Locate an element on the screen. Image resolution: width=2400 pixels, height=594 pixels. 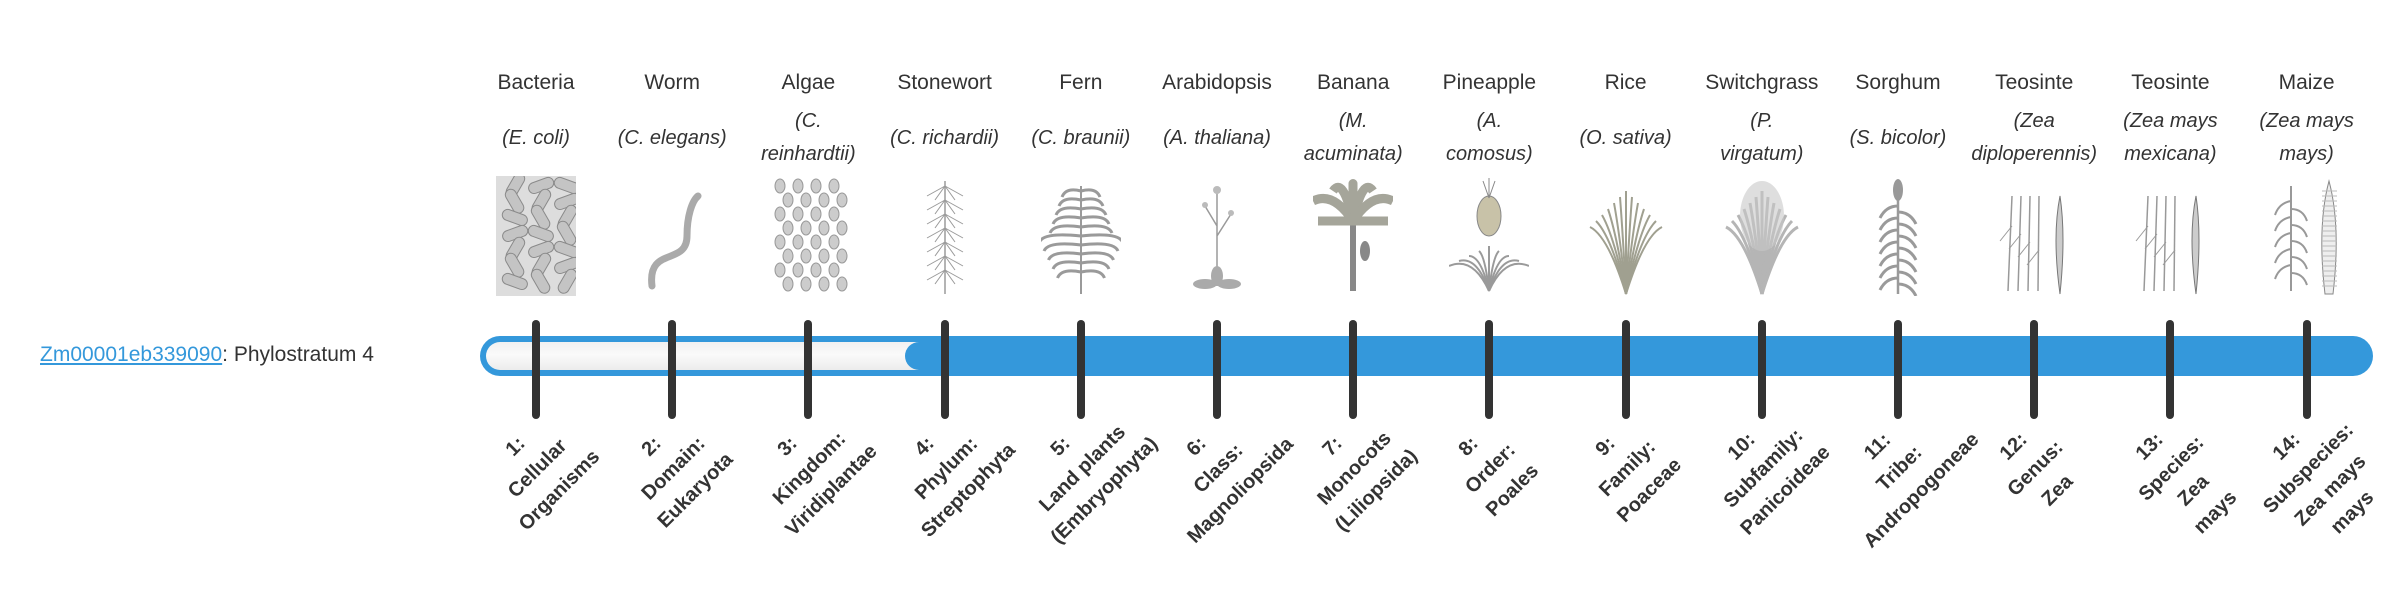
bacteria-icon is located at coordinates (536, 236).